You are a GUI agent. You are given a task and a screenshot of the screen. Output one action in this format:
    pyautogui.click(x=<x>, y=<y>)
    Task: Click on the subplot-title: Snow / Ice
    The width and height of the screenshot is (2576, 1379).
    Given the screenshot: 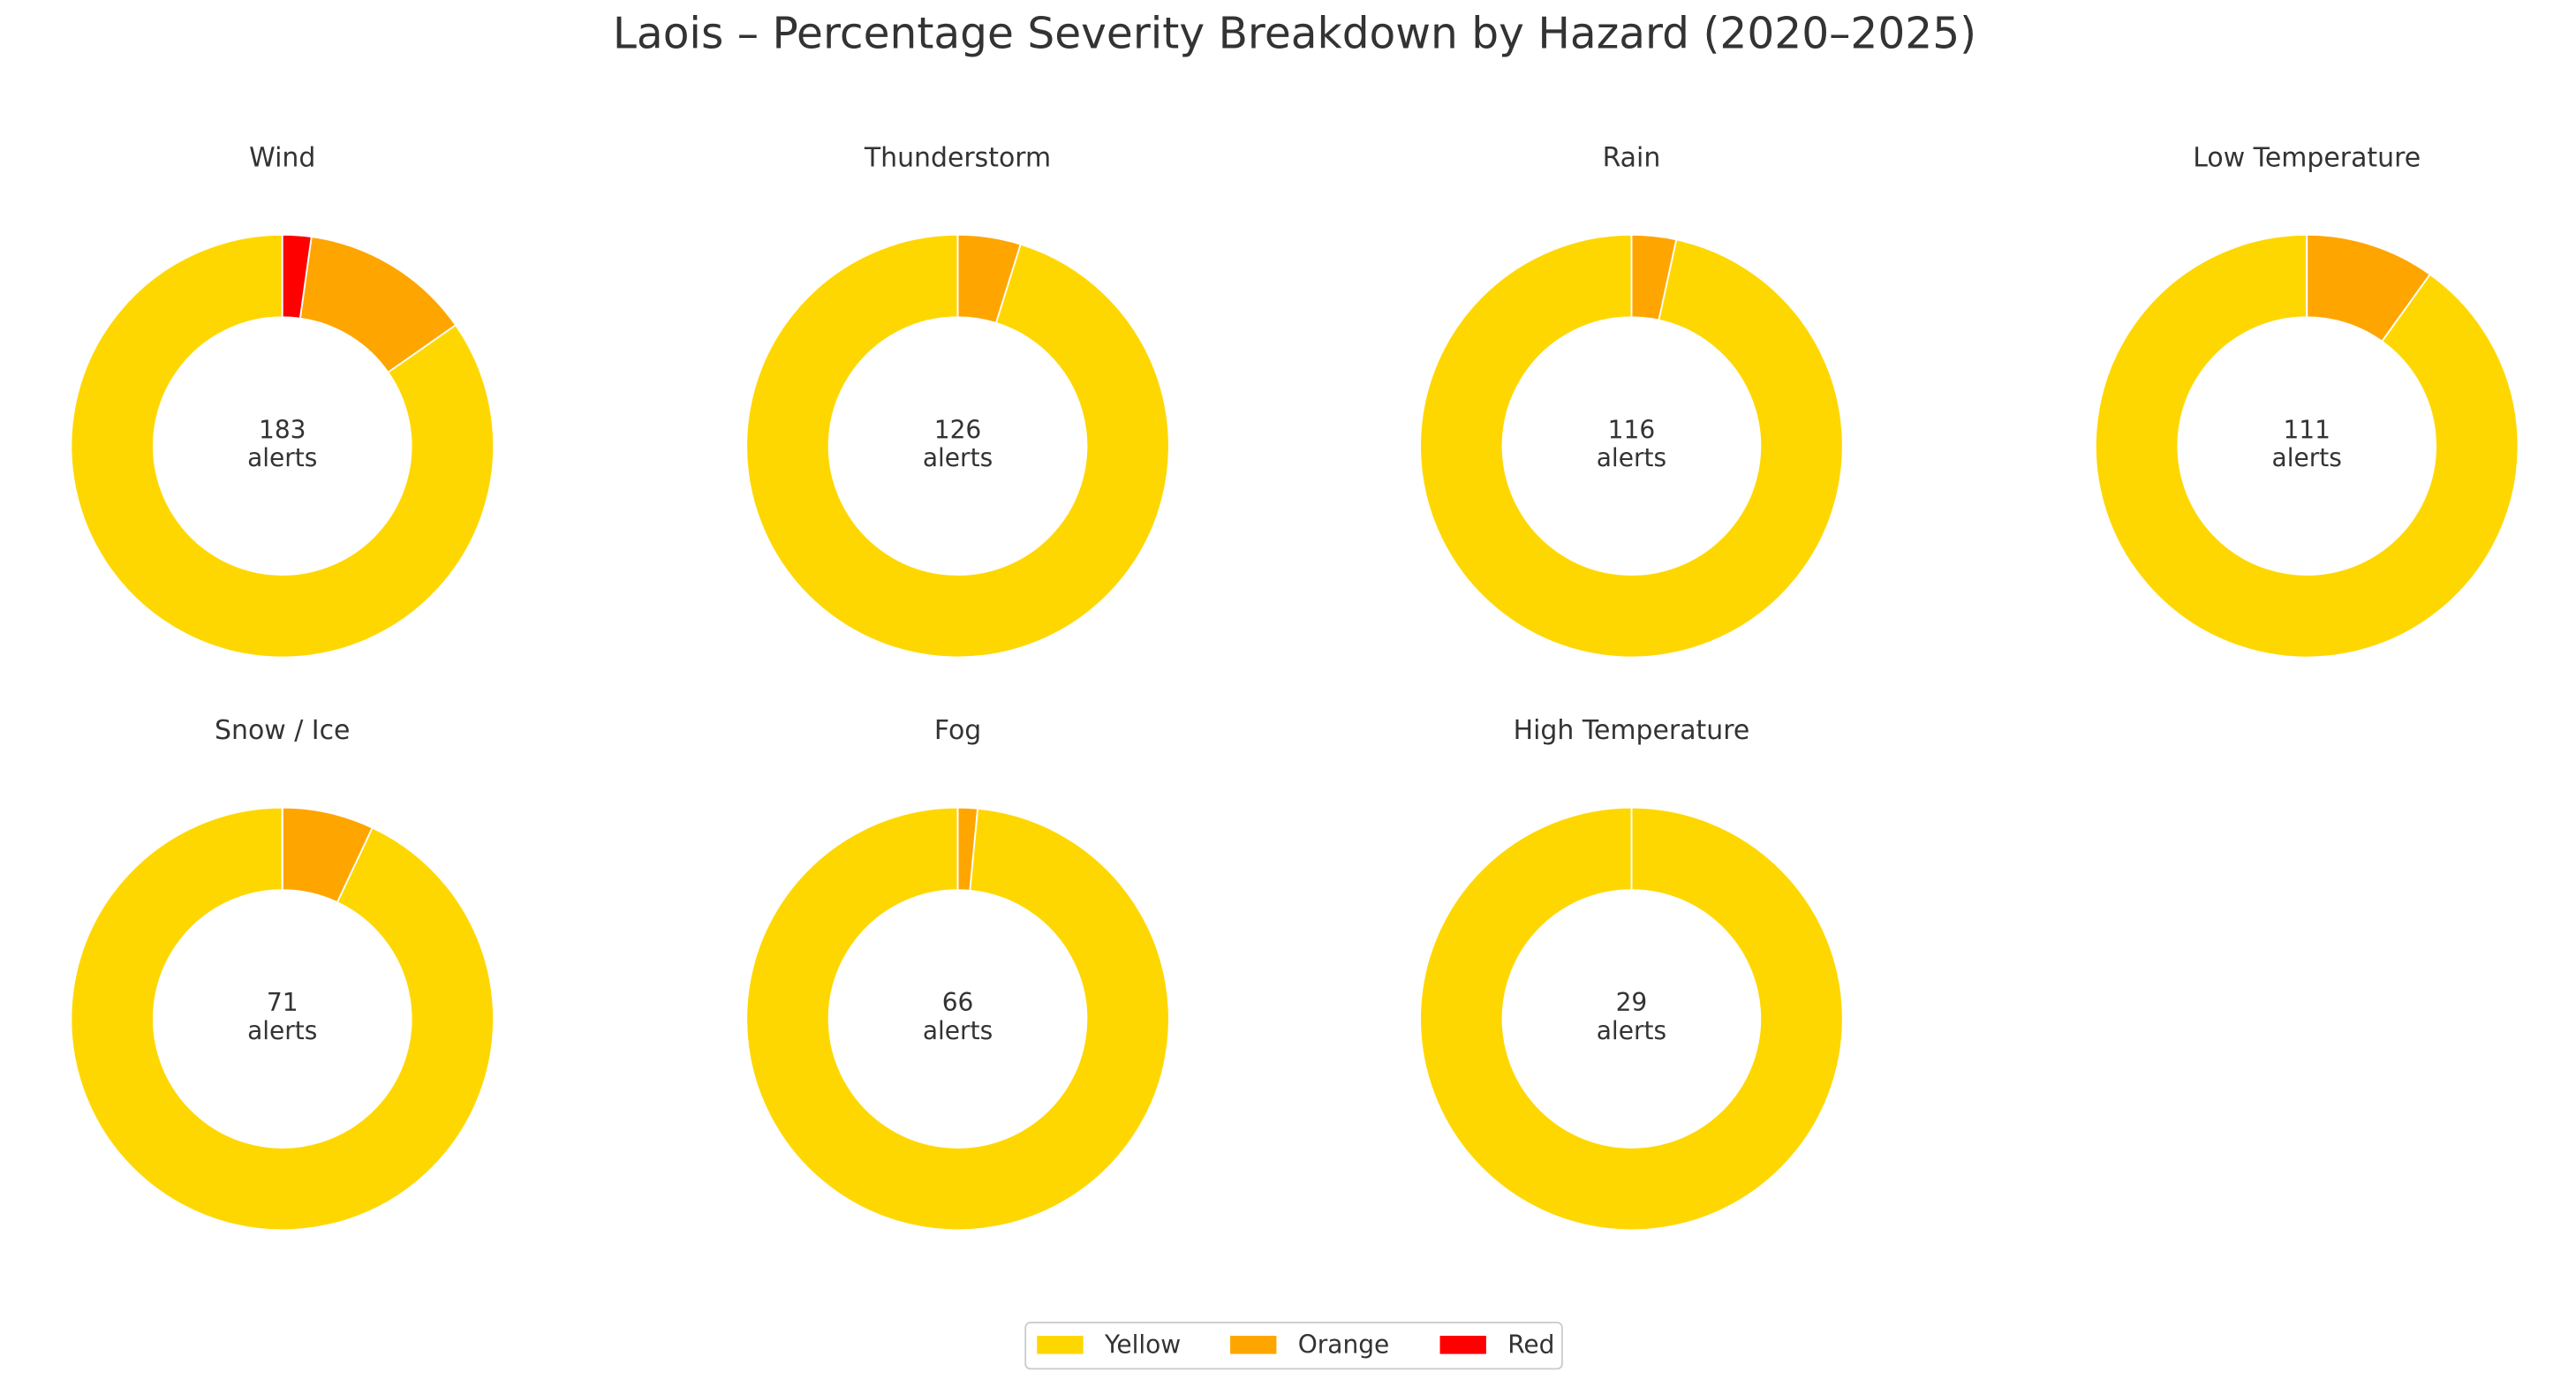 What is the action you would take?
    pyautogui.click(x=282, y=730)
    